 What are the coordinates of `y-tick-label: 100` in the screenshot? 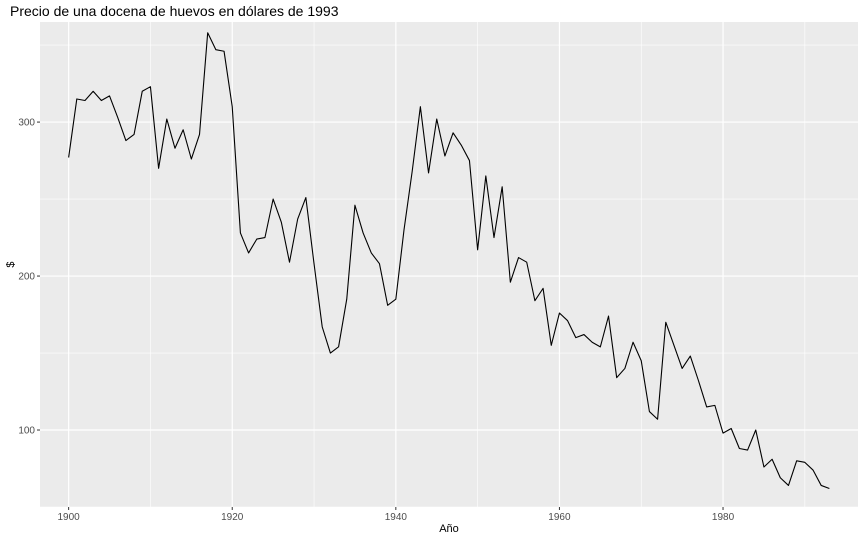 It's located at (26, 431).